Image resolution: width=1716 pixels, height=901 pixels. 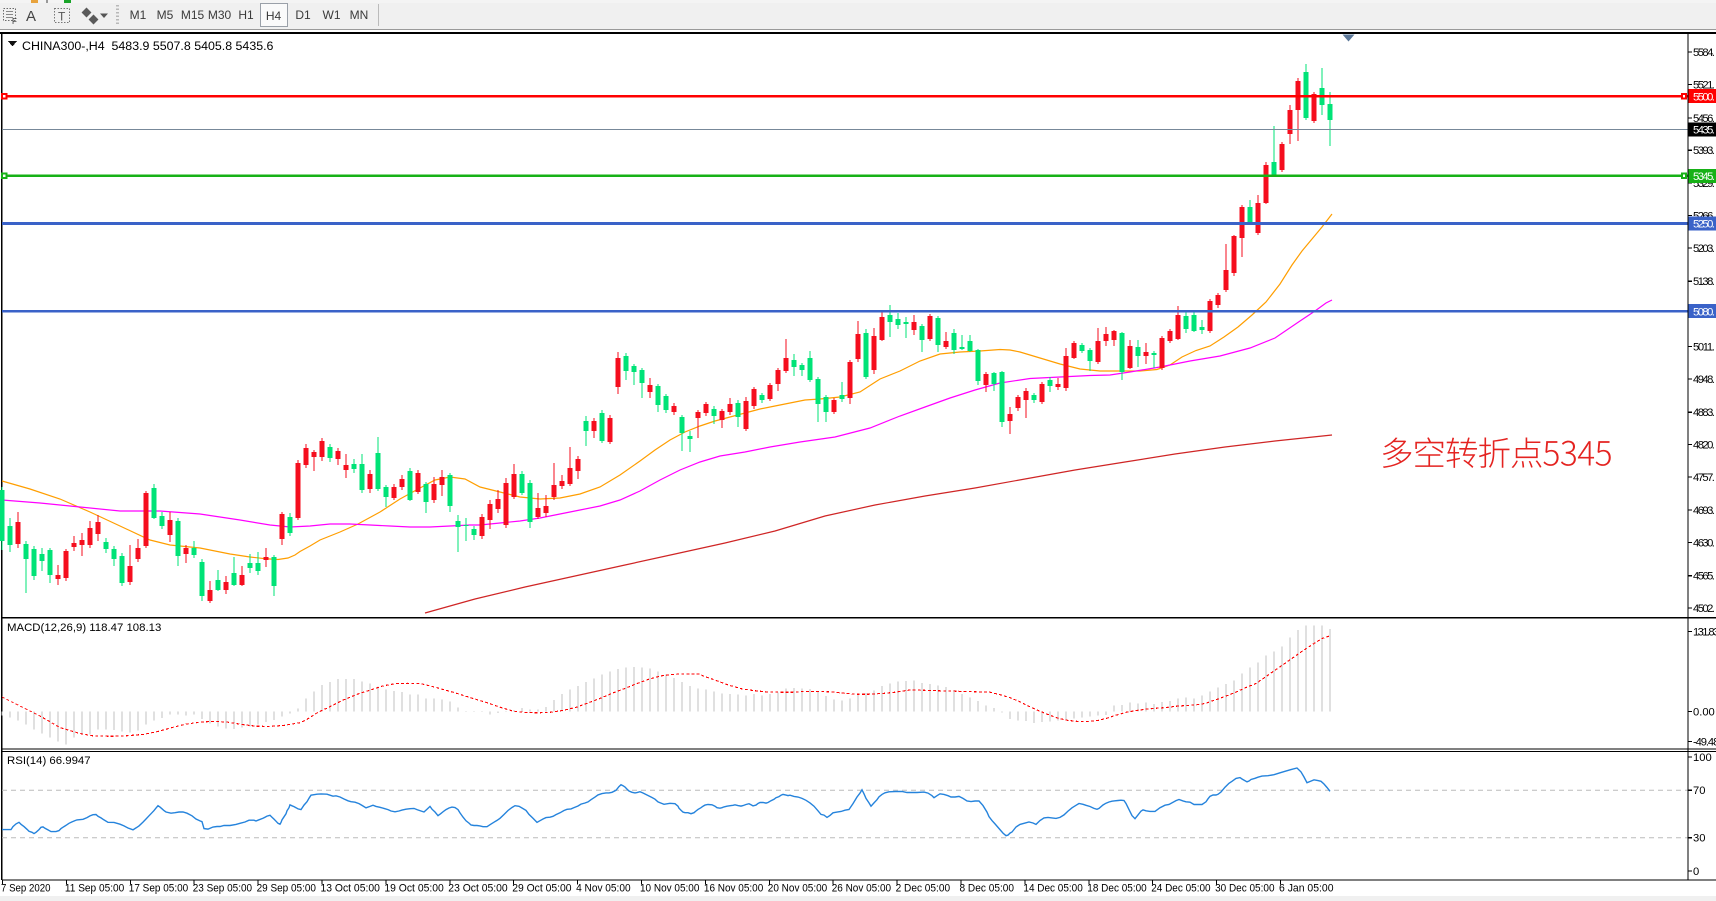 What do you see at coordinates (1116, 889) in the screenshot?
I see `svg-text: 18 Dec 05:00` at bounding box center [1116, 889].